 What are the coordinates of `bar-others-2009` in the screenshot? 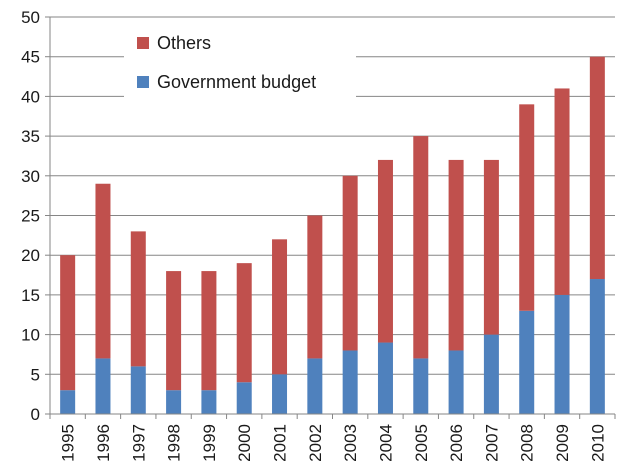 It's located at (562, 191).